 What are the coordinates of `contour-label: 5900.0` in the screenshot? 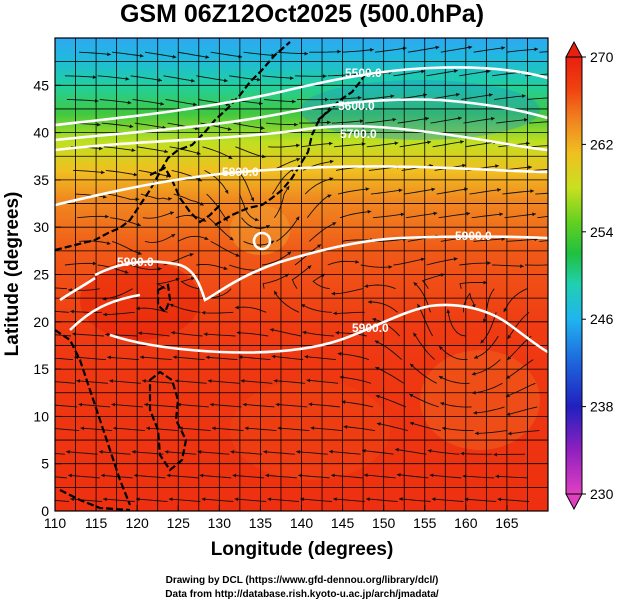 It's located at (135, 262).